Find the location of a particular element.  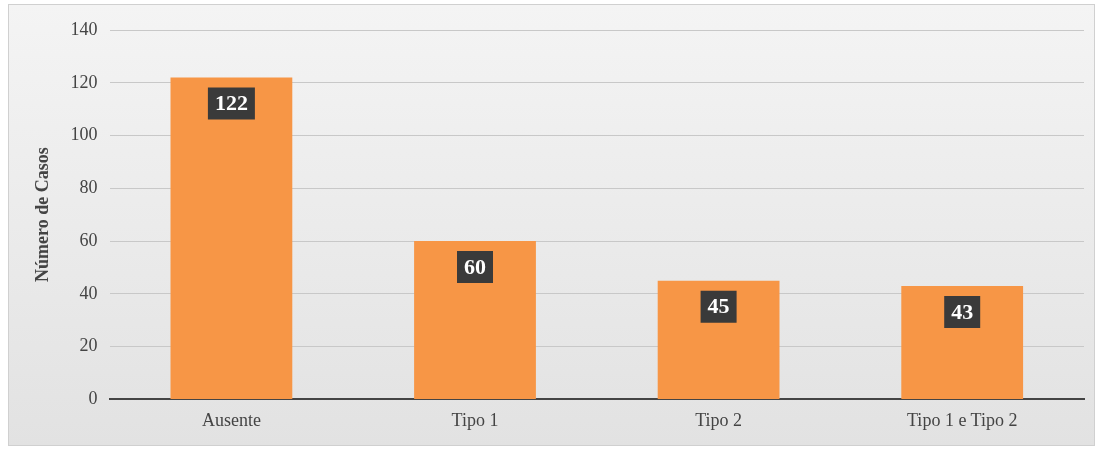

y-tick-label: 140 is located at coordinates (84, 28).